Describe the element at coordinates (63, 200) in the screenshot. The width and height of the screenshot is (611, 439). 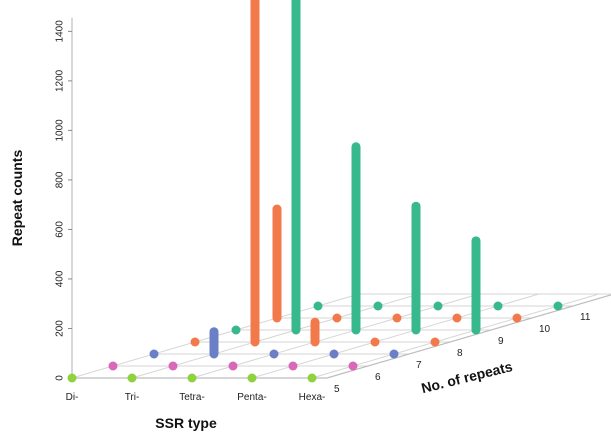
I see `y-ticks: 0 200 400 600 800 1000 1200 1400` at that location.